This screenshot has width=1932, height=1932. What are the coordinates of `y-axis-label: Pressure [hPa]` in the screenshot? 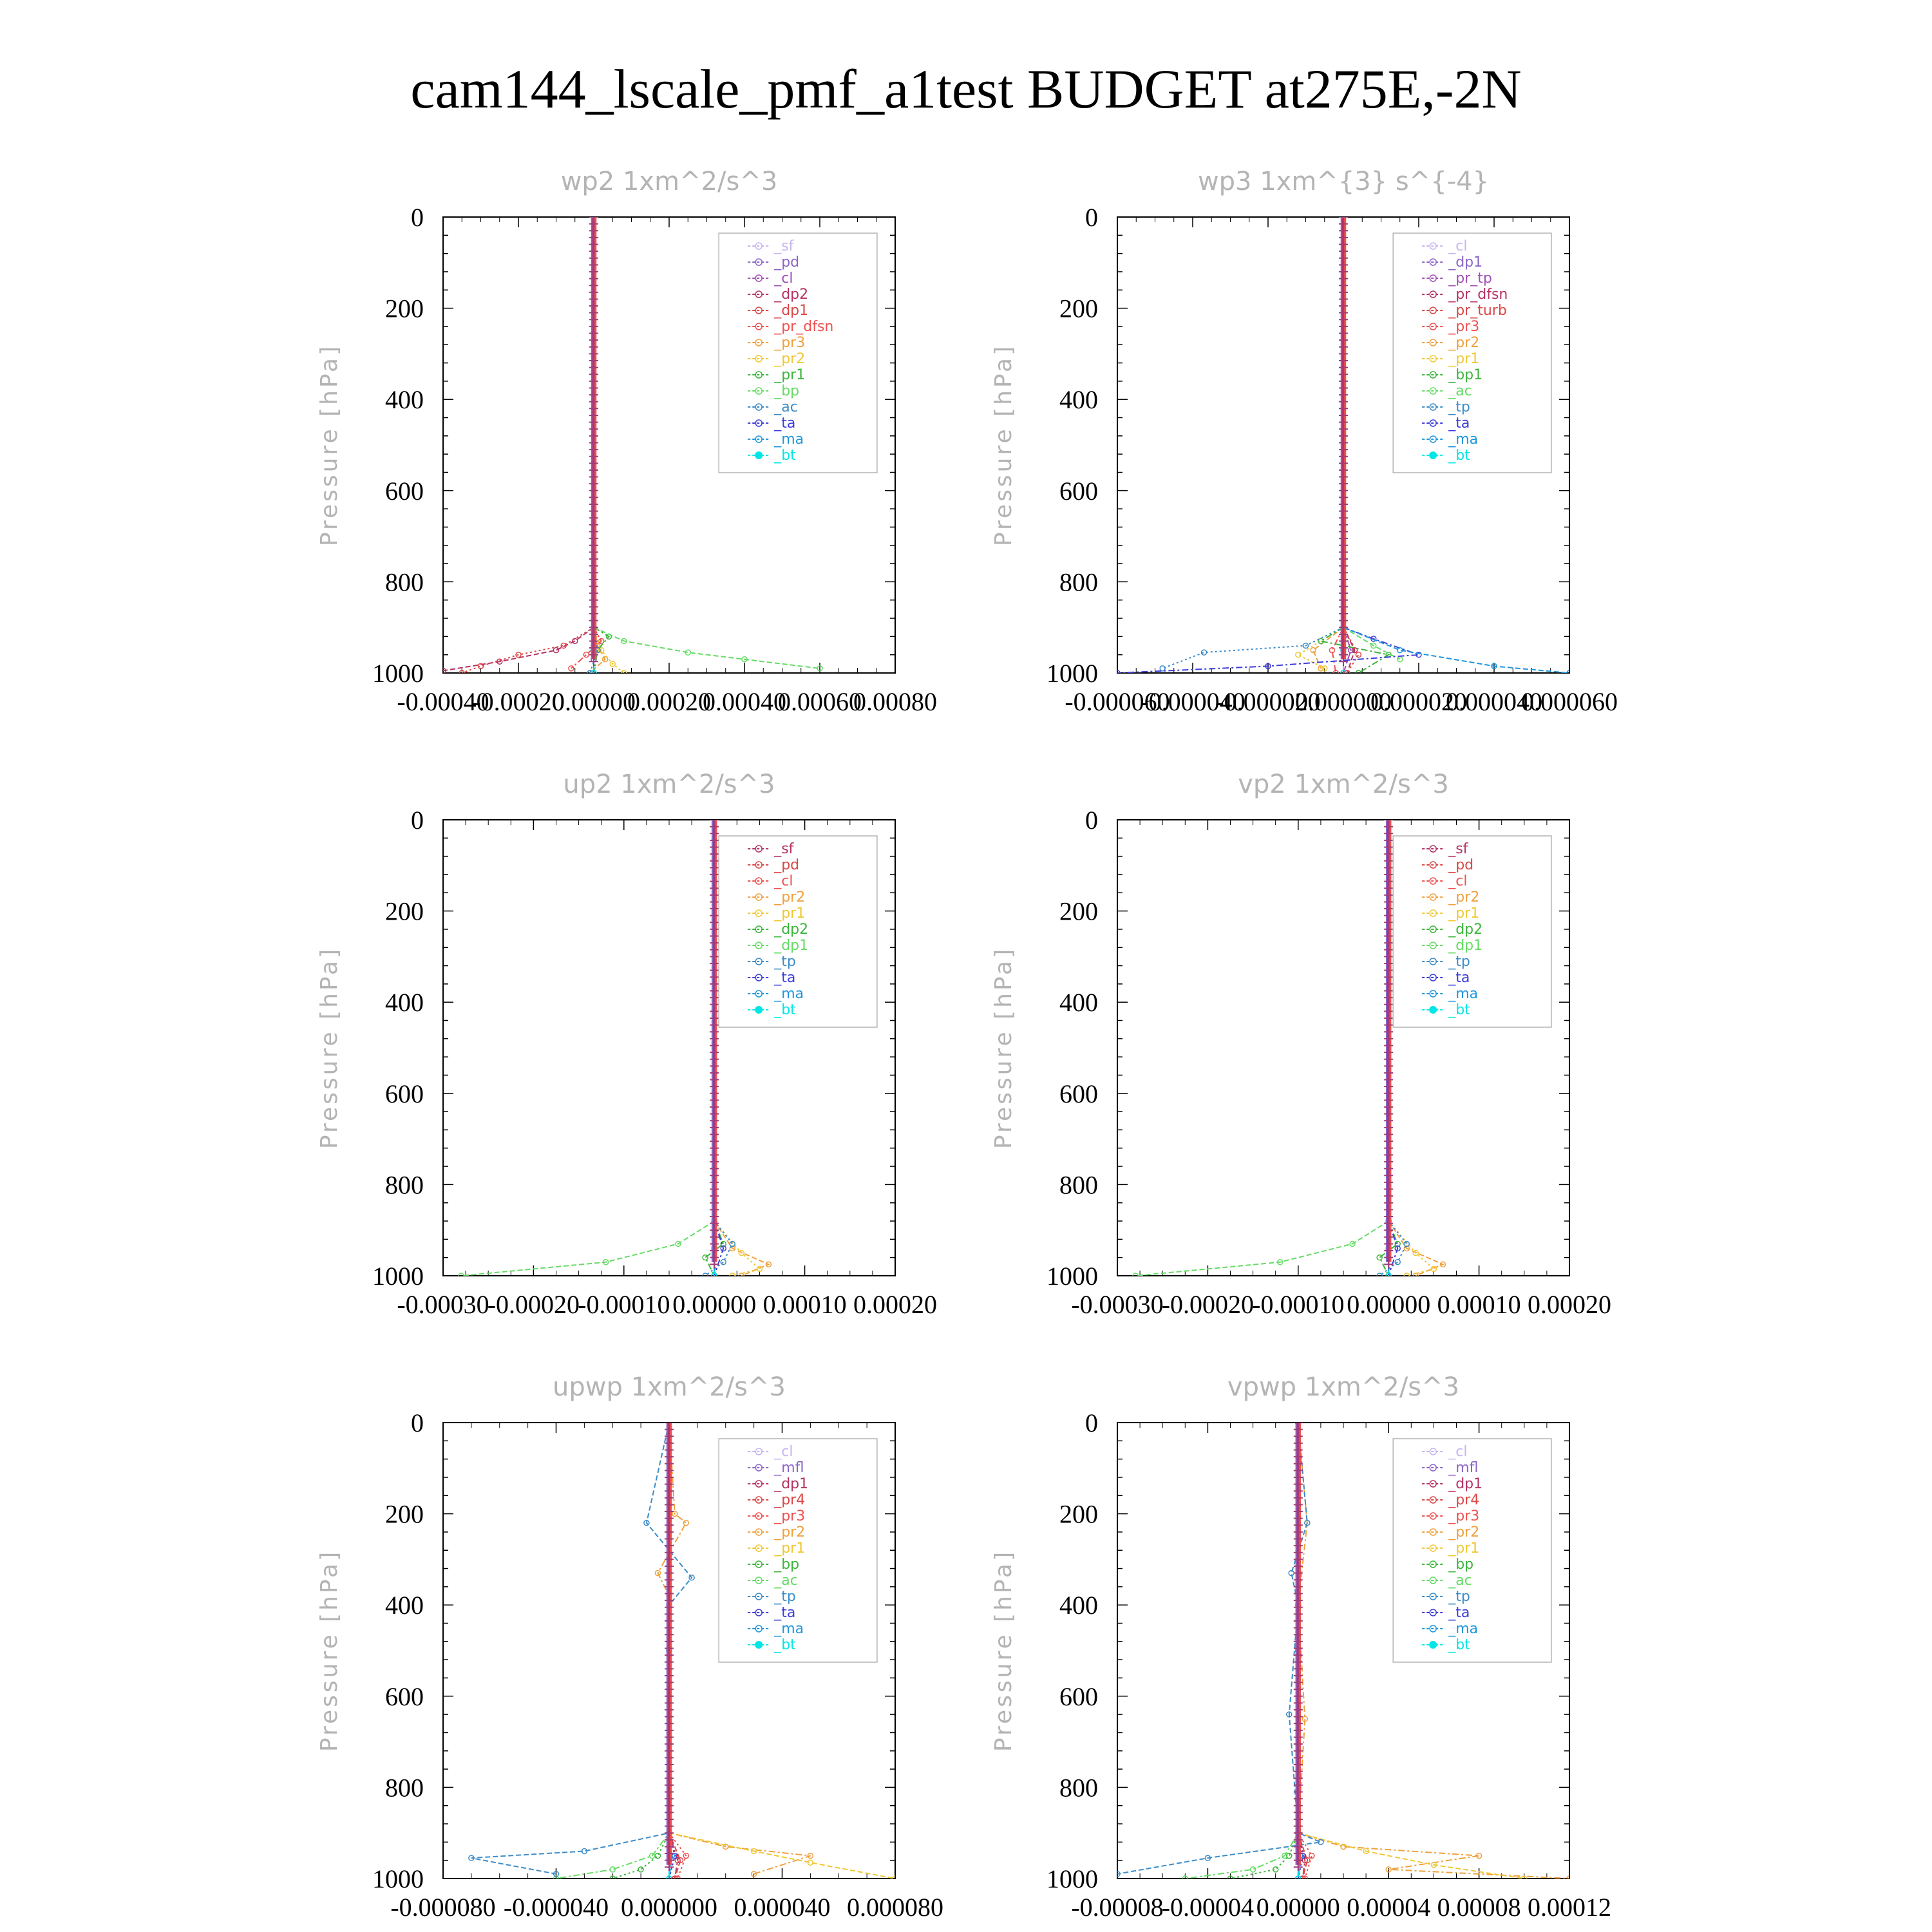 It's located at (329, 445).